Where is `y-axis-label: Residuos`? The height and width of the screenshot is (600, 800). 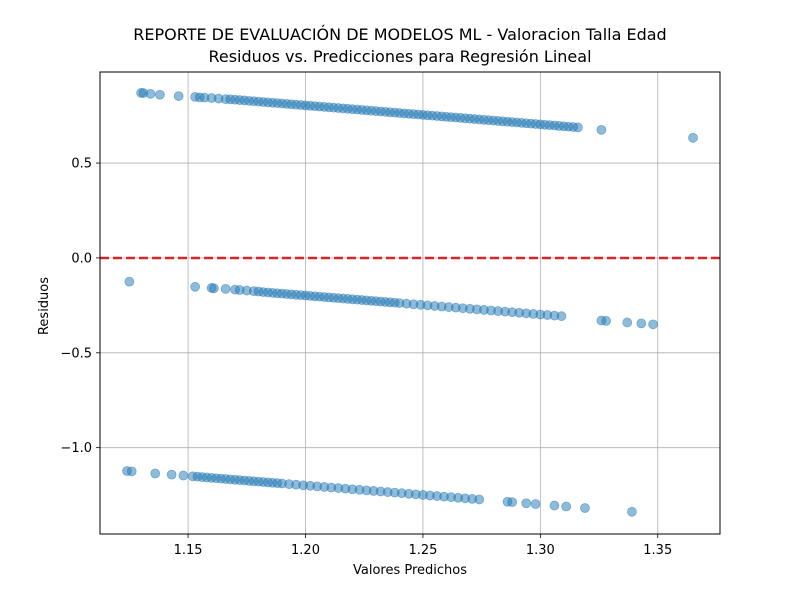
y-axis-label: Residuos is located at coordinates (44, 306).